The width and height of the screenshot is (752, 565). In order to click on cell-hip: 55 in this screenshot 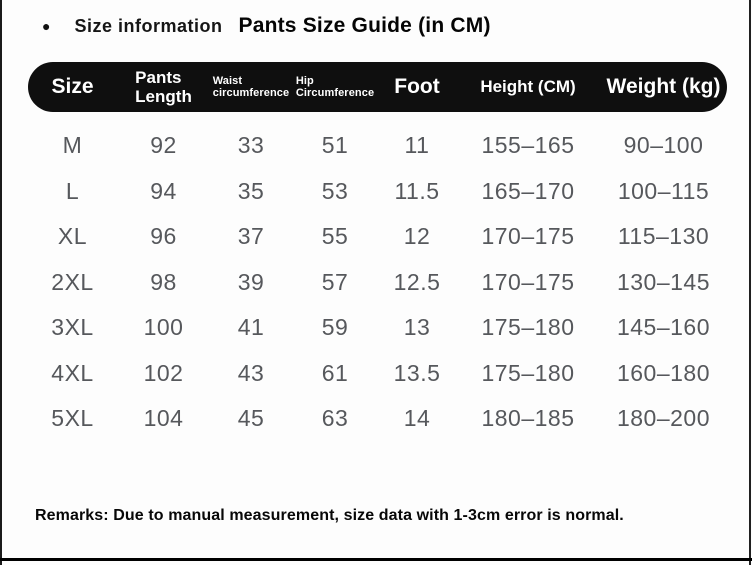, I will do `click(335, 236)`.